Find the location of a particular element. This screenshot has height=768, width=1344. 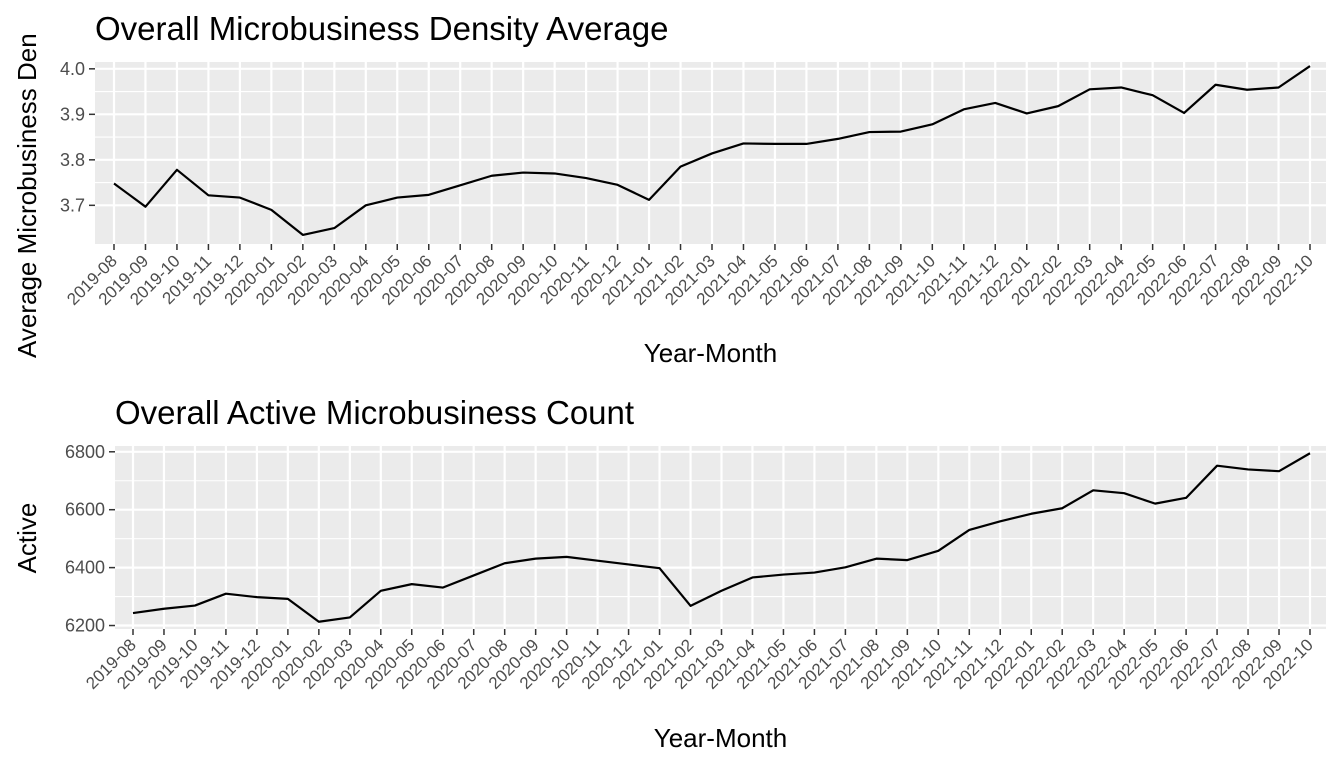

y-axis: 3.7 3.8 3.9 4.0 is located at coordinates (77, 137).